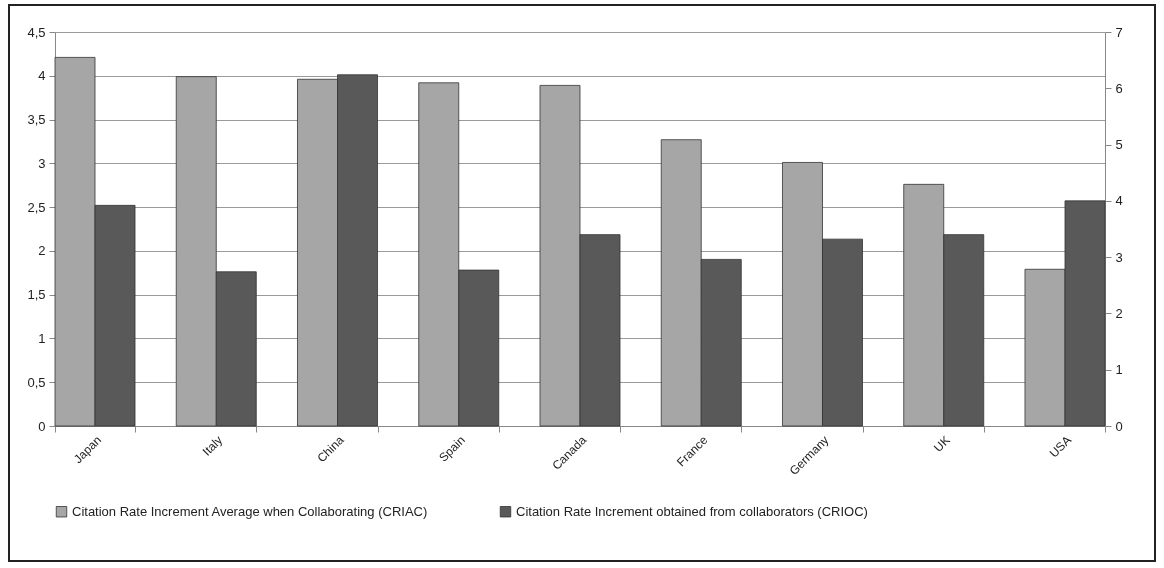  What do you see at coordinates (36, 207) in the screenshot?
I see `y-tick-label: 2,5` at bounding box center [36, 207].